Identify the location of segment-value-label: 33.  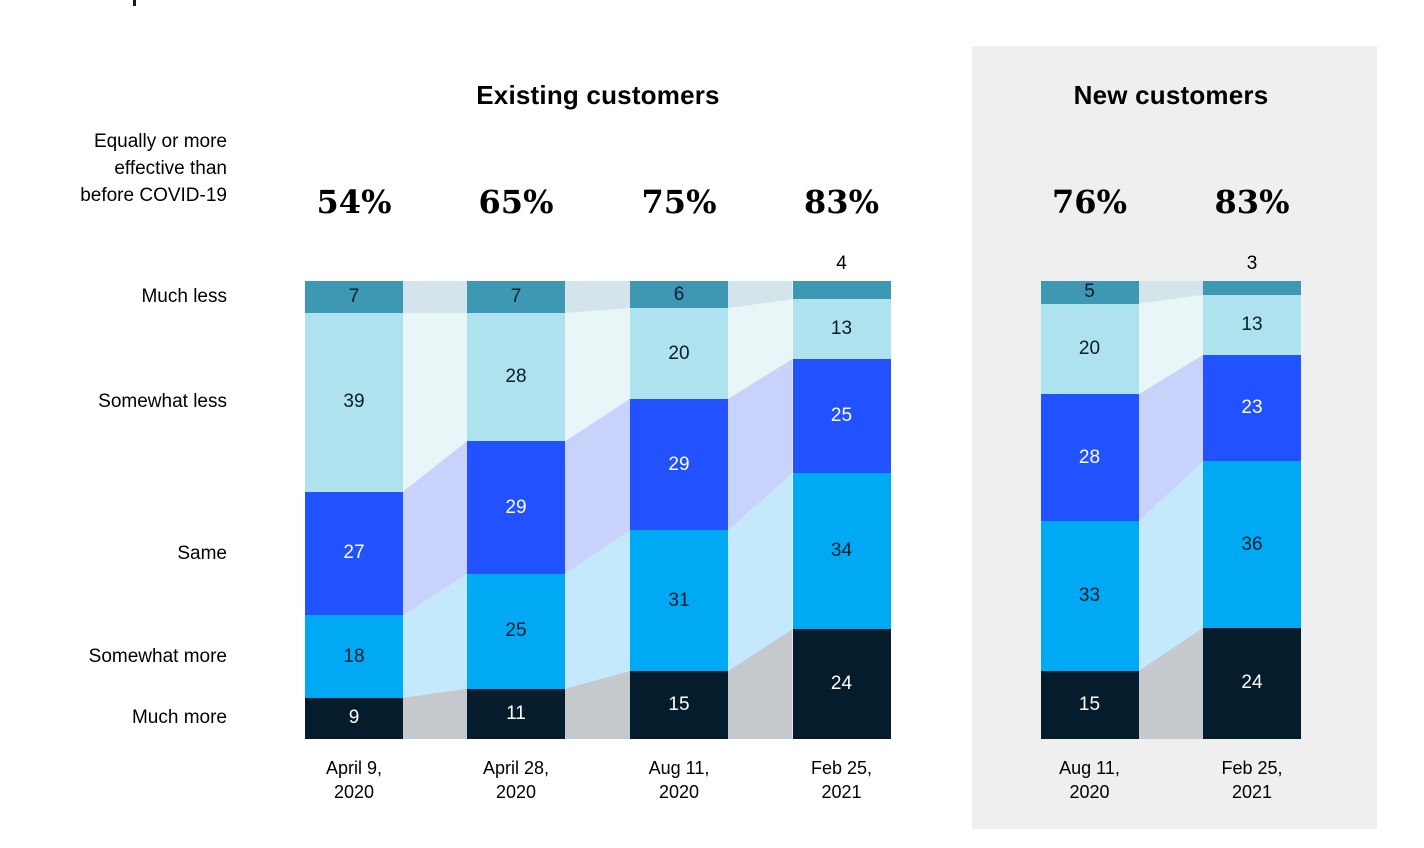
(1089, 596).